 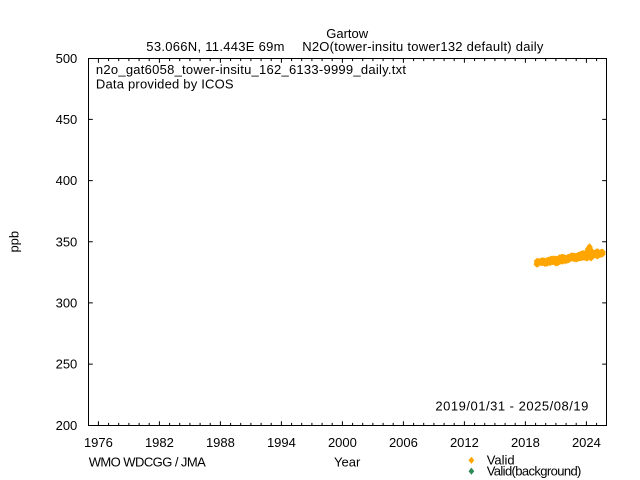 I want to click on svg-text: Year, so click(x=347, y=462).